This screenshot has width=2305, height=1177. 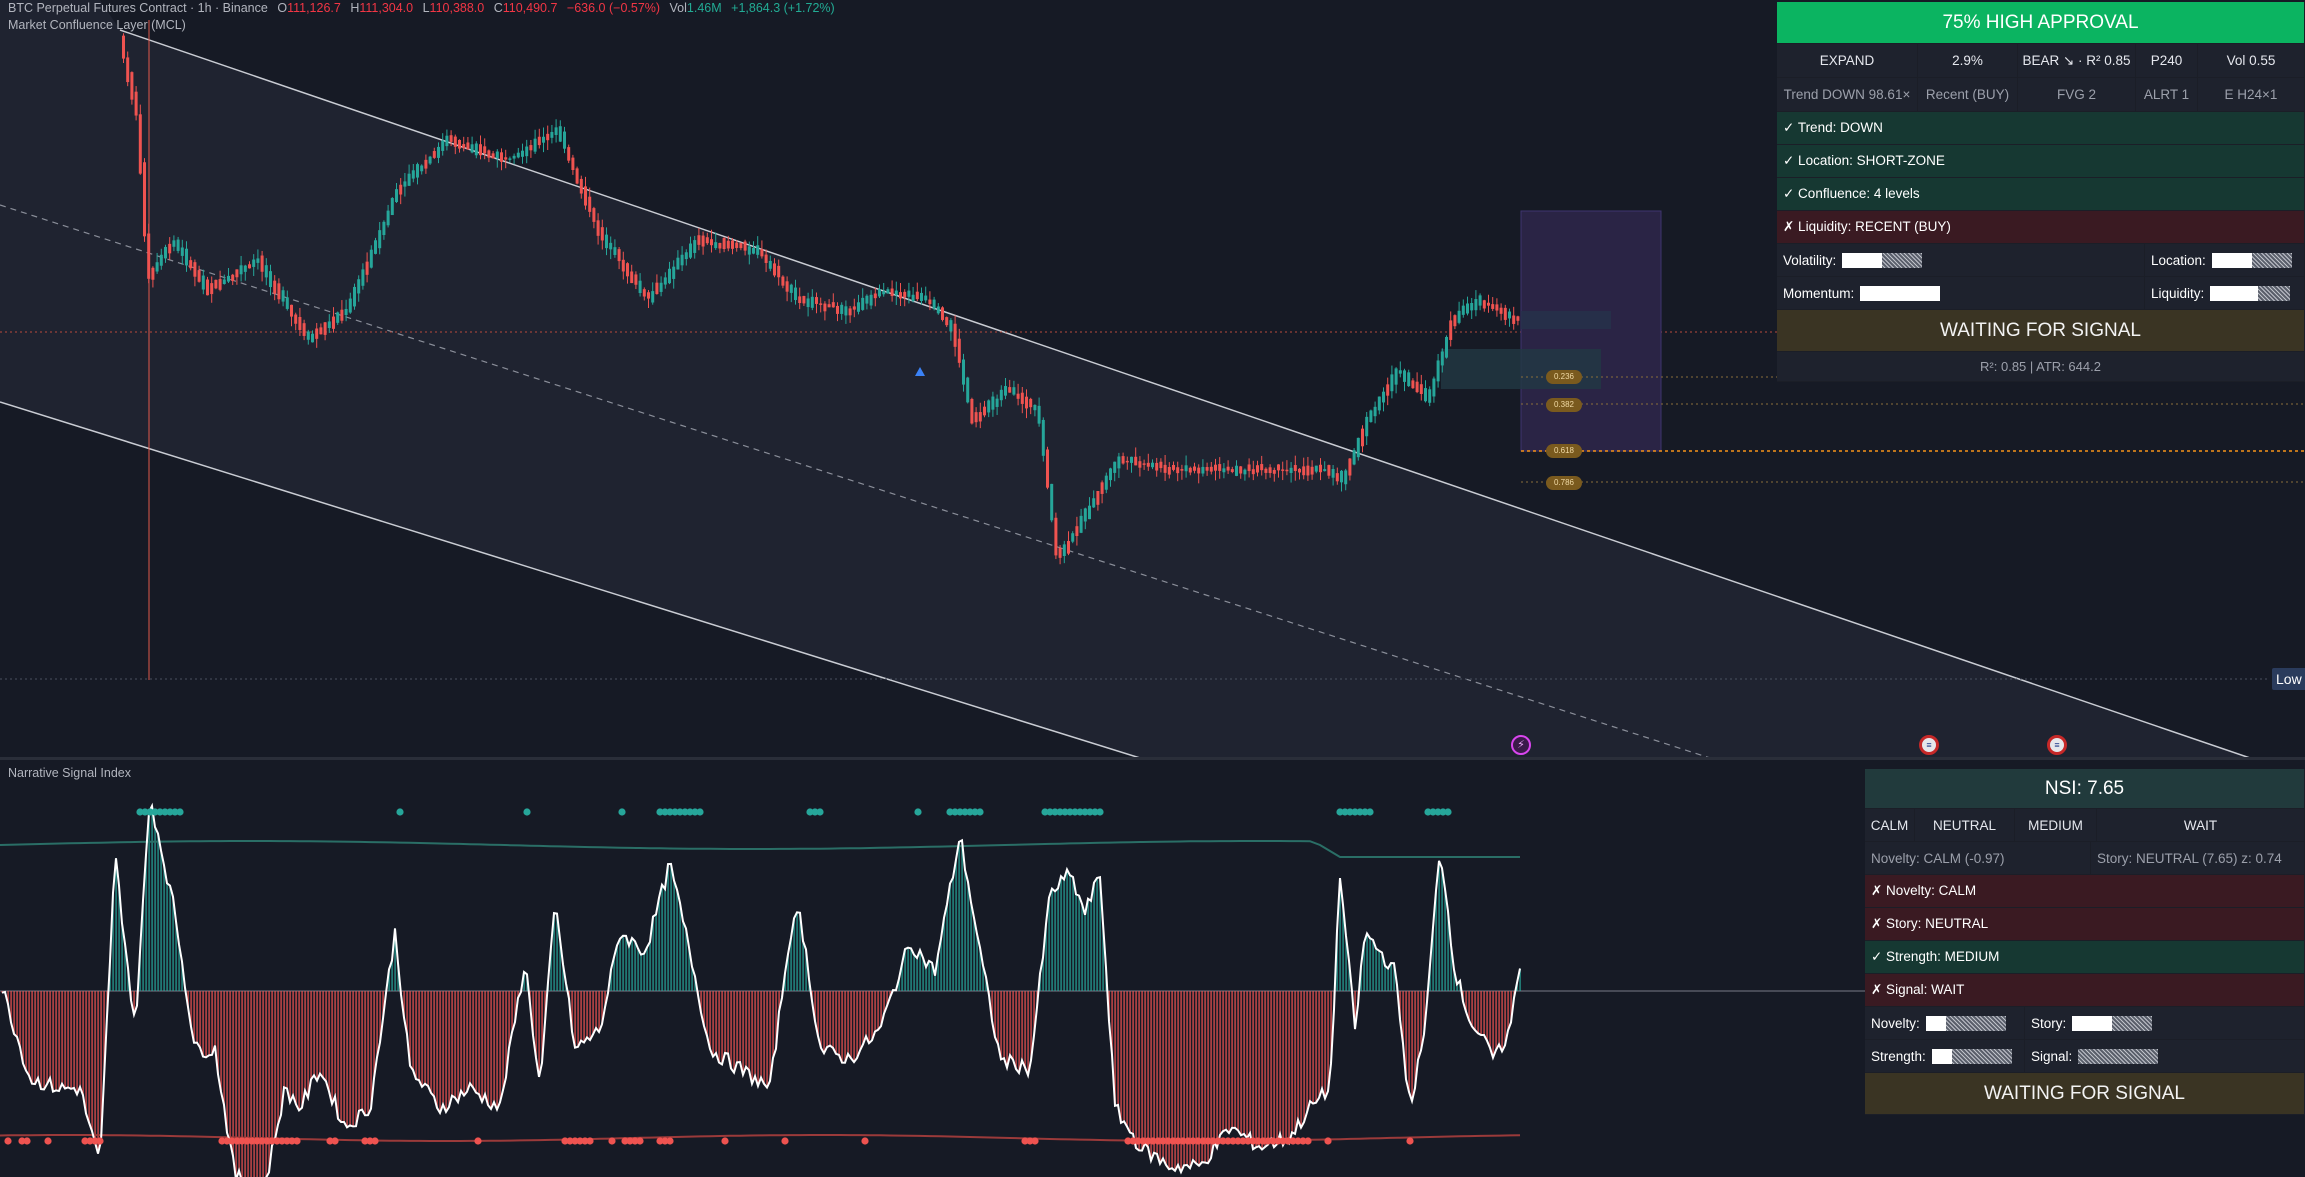 I want to click on indicator-legend-nsi: Narrative Signal Index, so click(x=69, y=773).